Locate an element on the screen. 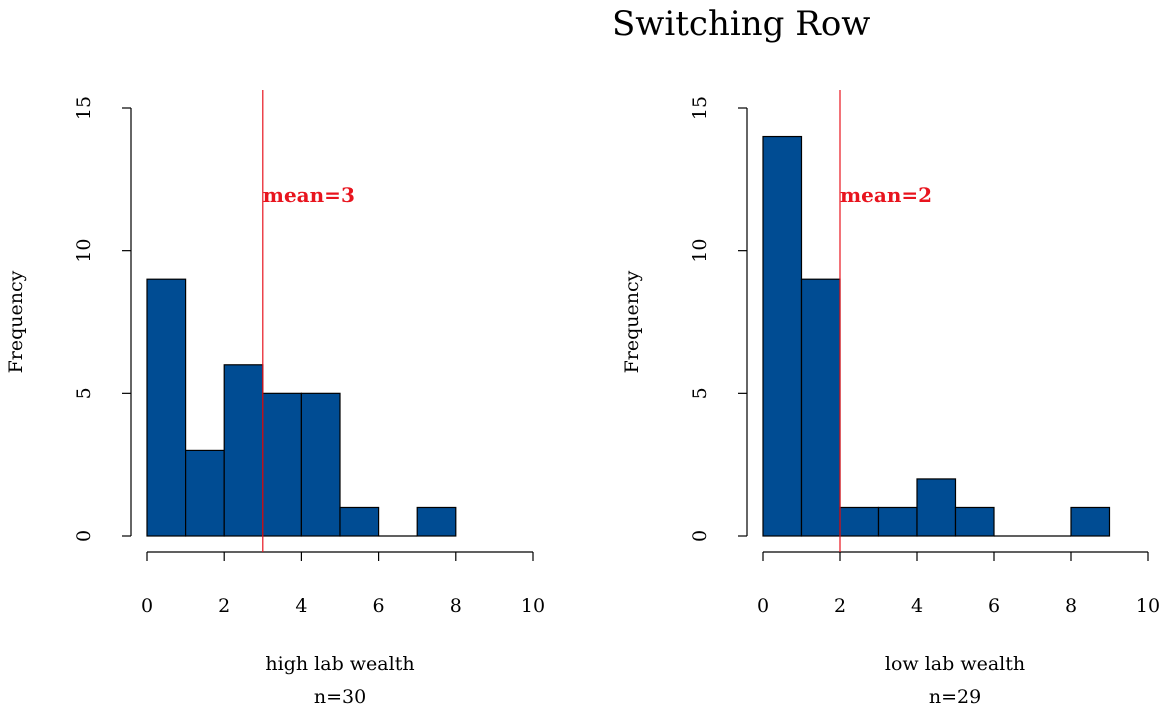 The height and width of the screenshot is (715, 1172). low-x-axis-label: low lab wealth is located at coordinates (955, 664).